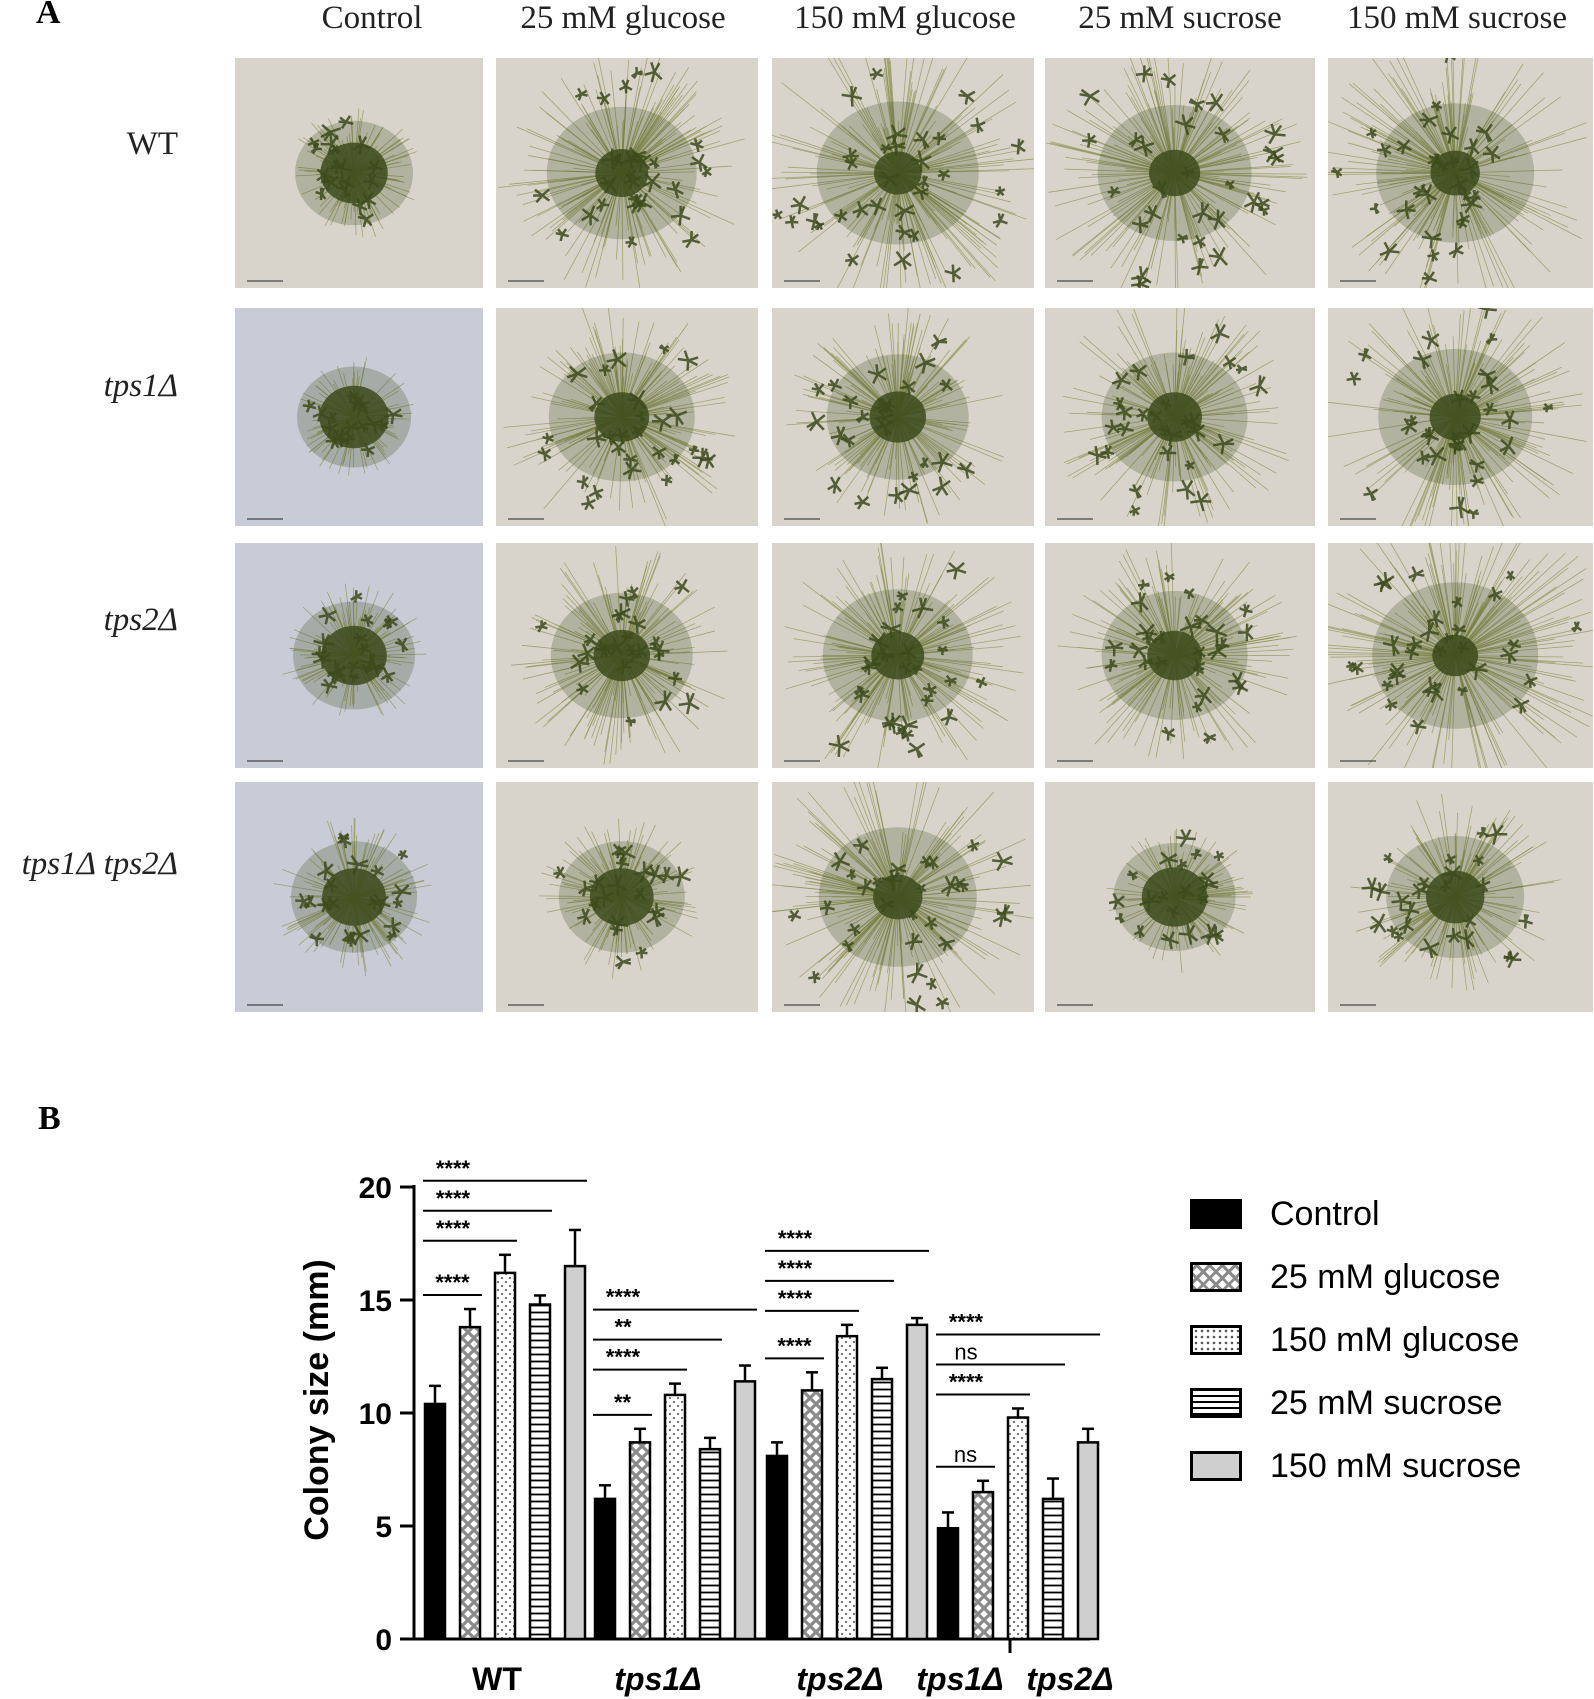 The width and height of the screenshot is (1594, 1699). What do you see at coordinates (49, 1118) in the screenshot?
I see `panel-b-letter: B` at bounding box center [49, 1118].